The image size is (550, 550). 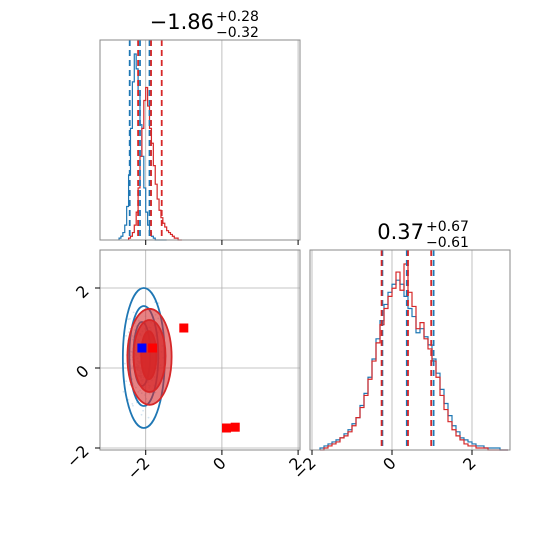 What do you see at coordinates (142, 348) in the screenshot?
I see `marker-blue` at bounding box center [142, 348].